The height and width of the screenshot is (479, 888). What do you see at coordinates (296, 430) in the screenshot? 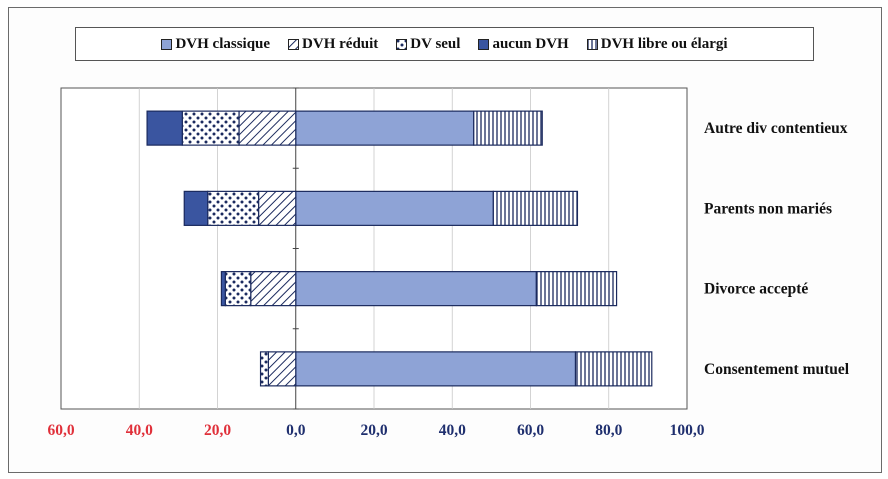
I see `x-tick-label: 0,0` at bounding box center [296, 430].